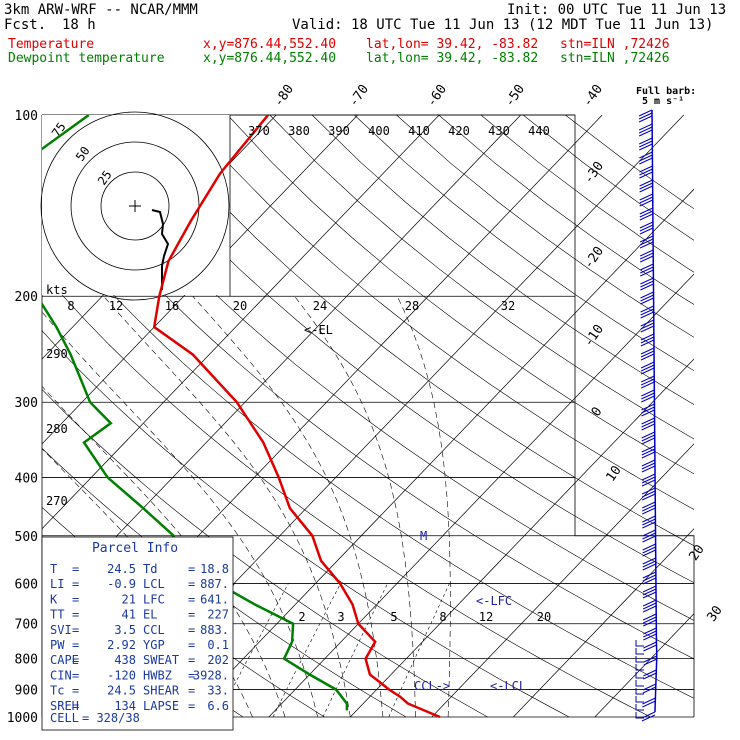 Image resolution: width=740 pixels, height=740 pixels. I want to click on isotherm-label: -50, so click(515, 96).